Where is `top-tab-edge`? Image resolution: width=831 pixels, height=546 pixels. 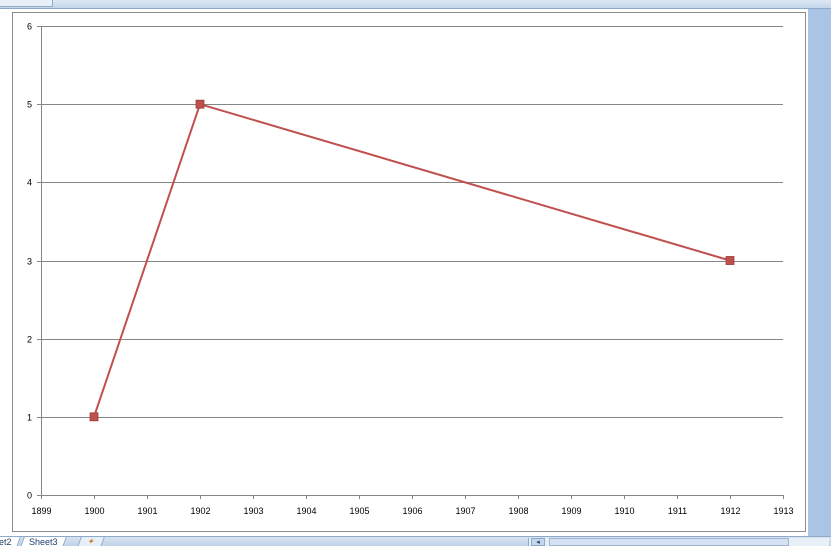 top-tab-edge is located at coordinates (26, 3).